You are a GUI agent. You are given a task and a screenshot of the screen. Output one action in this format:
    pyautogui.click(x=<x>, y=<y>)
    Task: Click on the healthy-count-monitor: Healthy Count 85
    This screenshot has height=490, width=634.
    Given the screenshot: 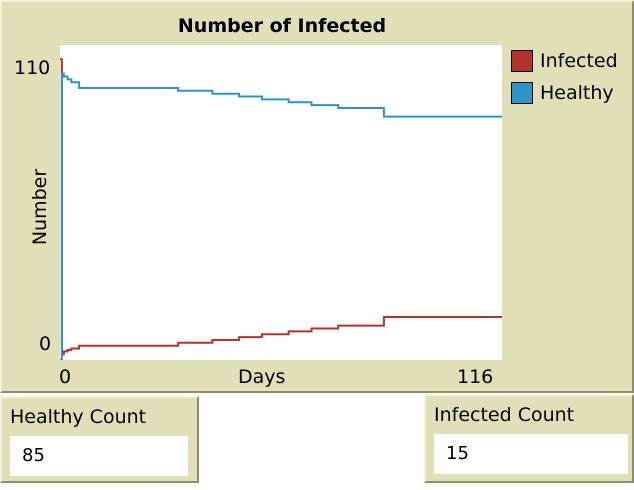 What is the action you would take?
    pyautogui.click(x=99, y=439)
    